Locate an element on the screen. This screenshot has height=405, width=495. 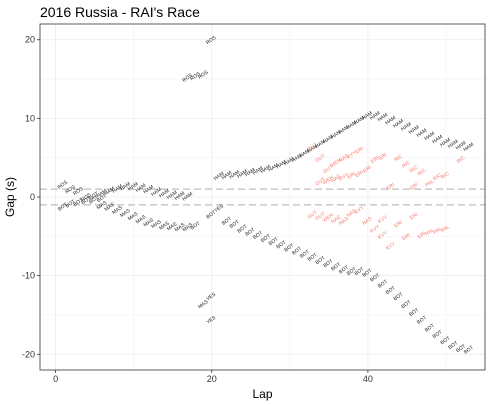
x-tick-label: 20 is located at coordinates (212, 379).